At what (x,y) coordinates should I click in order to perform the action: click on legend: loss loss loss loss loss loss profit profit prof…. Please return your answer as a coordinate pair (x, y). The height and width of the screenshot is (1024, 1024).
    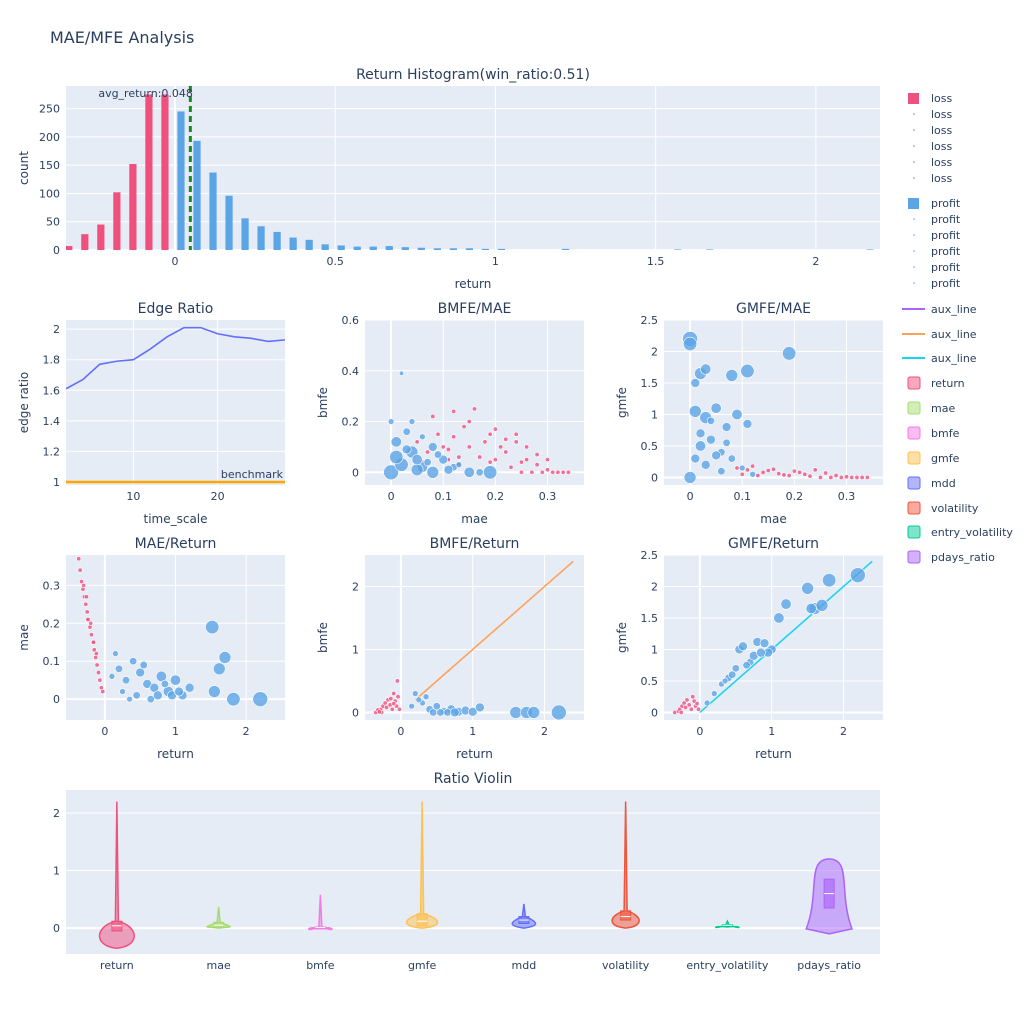
    Looking at the image, I should click on (957, 328).